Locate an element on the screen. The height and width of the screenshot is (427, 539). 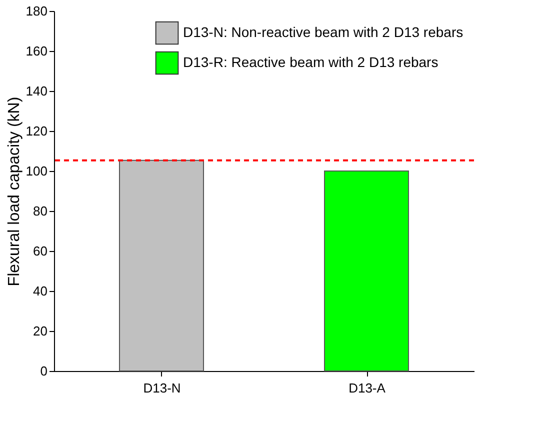
y-tick-label: 180 is located at coordinates (37, 11).